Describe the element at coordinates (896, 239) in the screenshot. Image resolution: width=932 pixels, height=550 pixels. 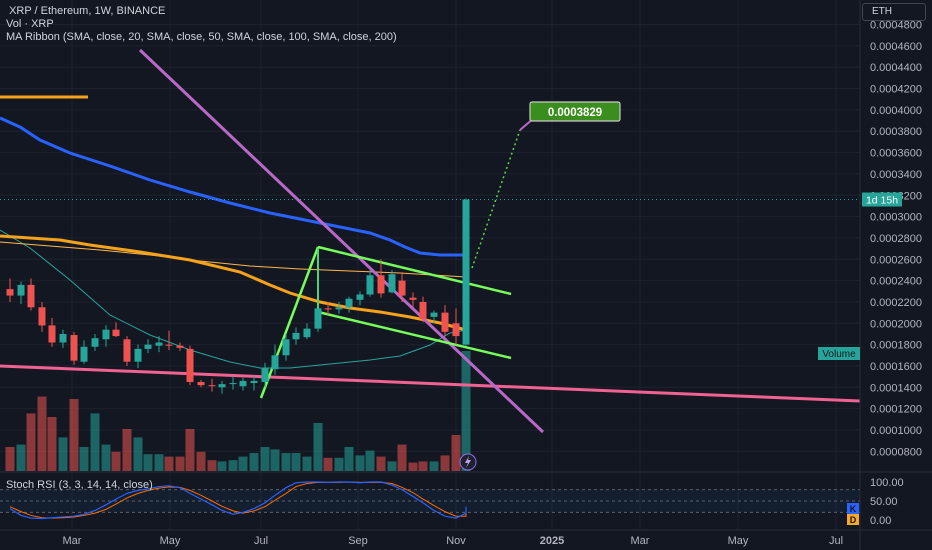
I see `price-tick-label: 0.0002800` at that location.